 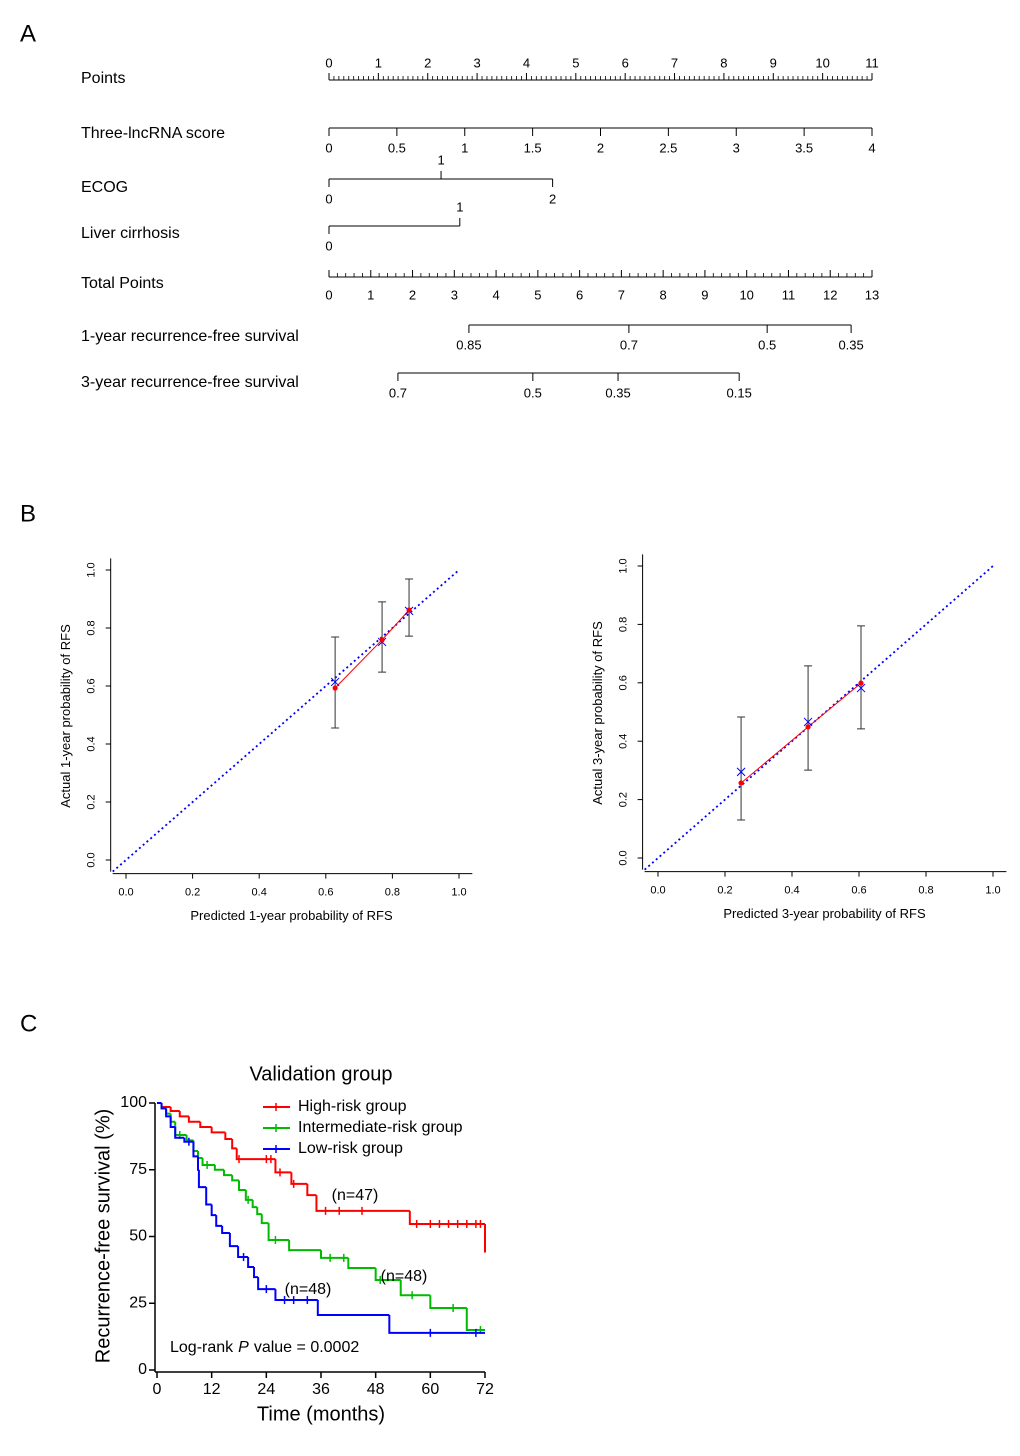 I want to click on y-tick-label: 25, so click(x=138, y=1302).